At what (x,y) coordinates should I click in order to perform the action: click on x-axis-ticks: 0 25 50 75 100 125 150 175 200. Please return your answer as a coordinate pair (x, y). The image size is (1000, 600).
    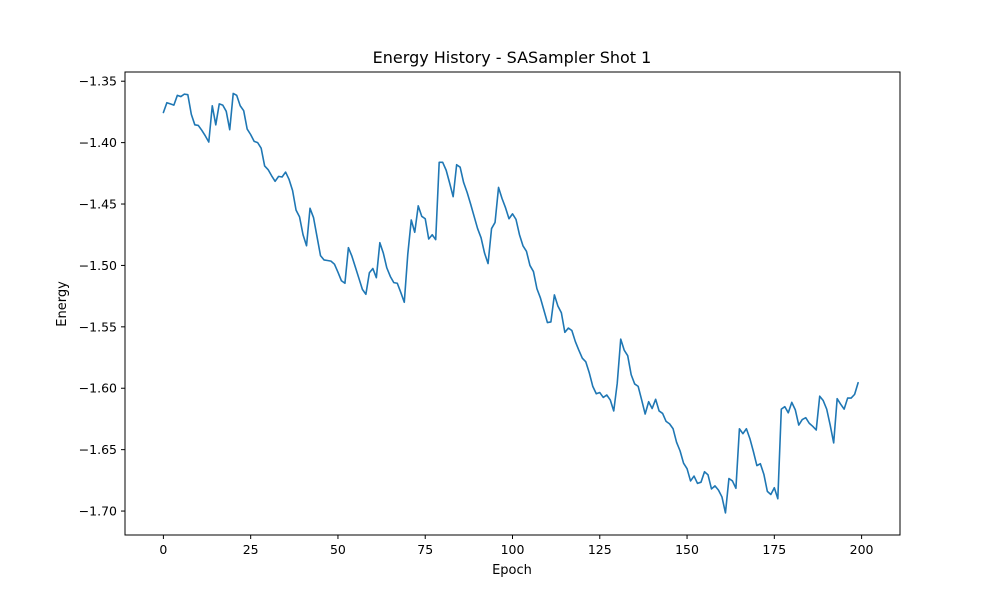
    Looking at the image, I should click on (516, 546).